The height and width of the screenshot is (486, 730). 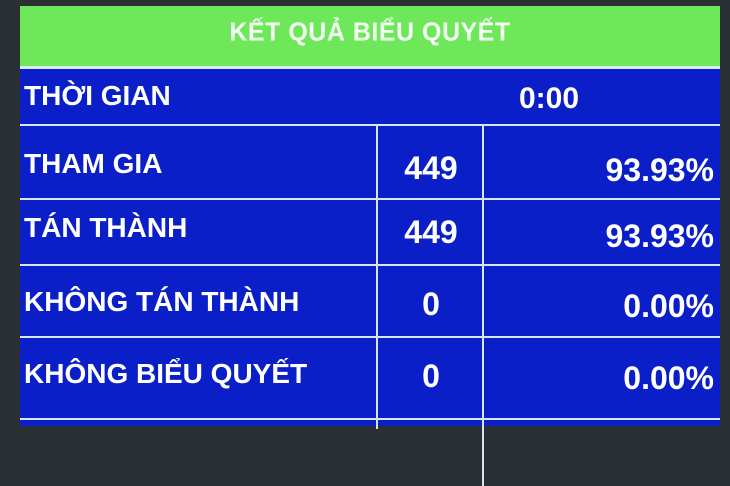 I want to click on table-row: TÁN THÀNH 449 93.93%, so click(x=370, y=233).